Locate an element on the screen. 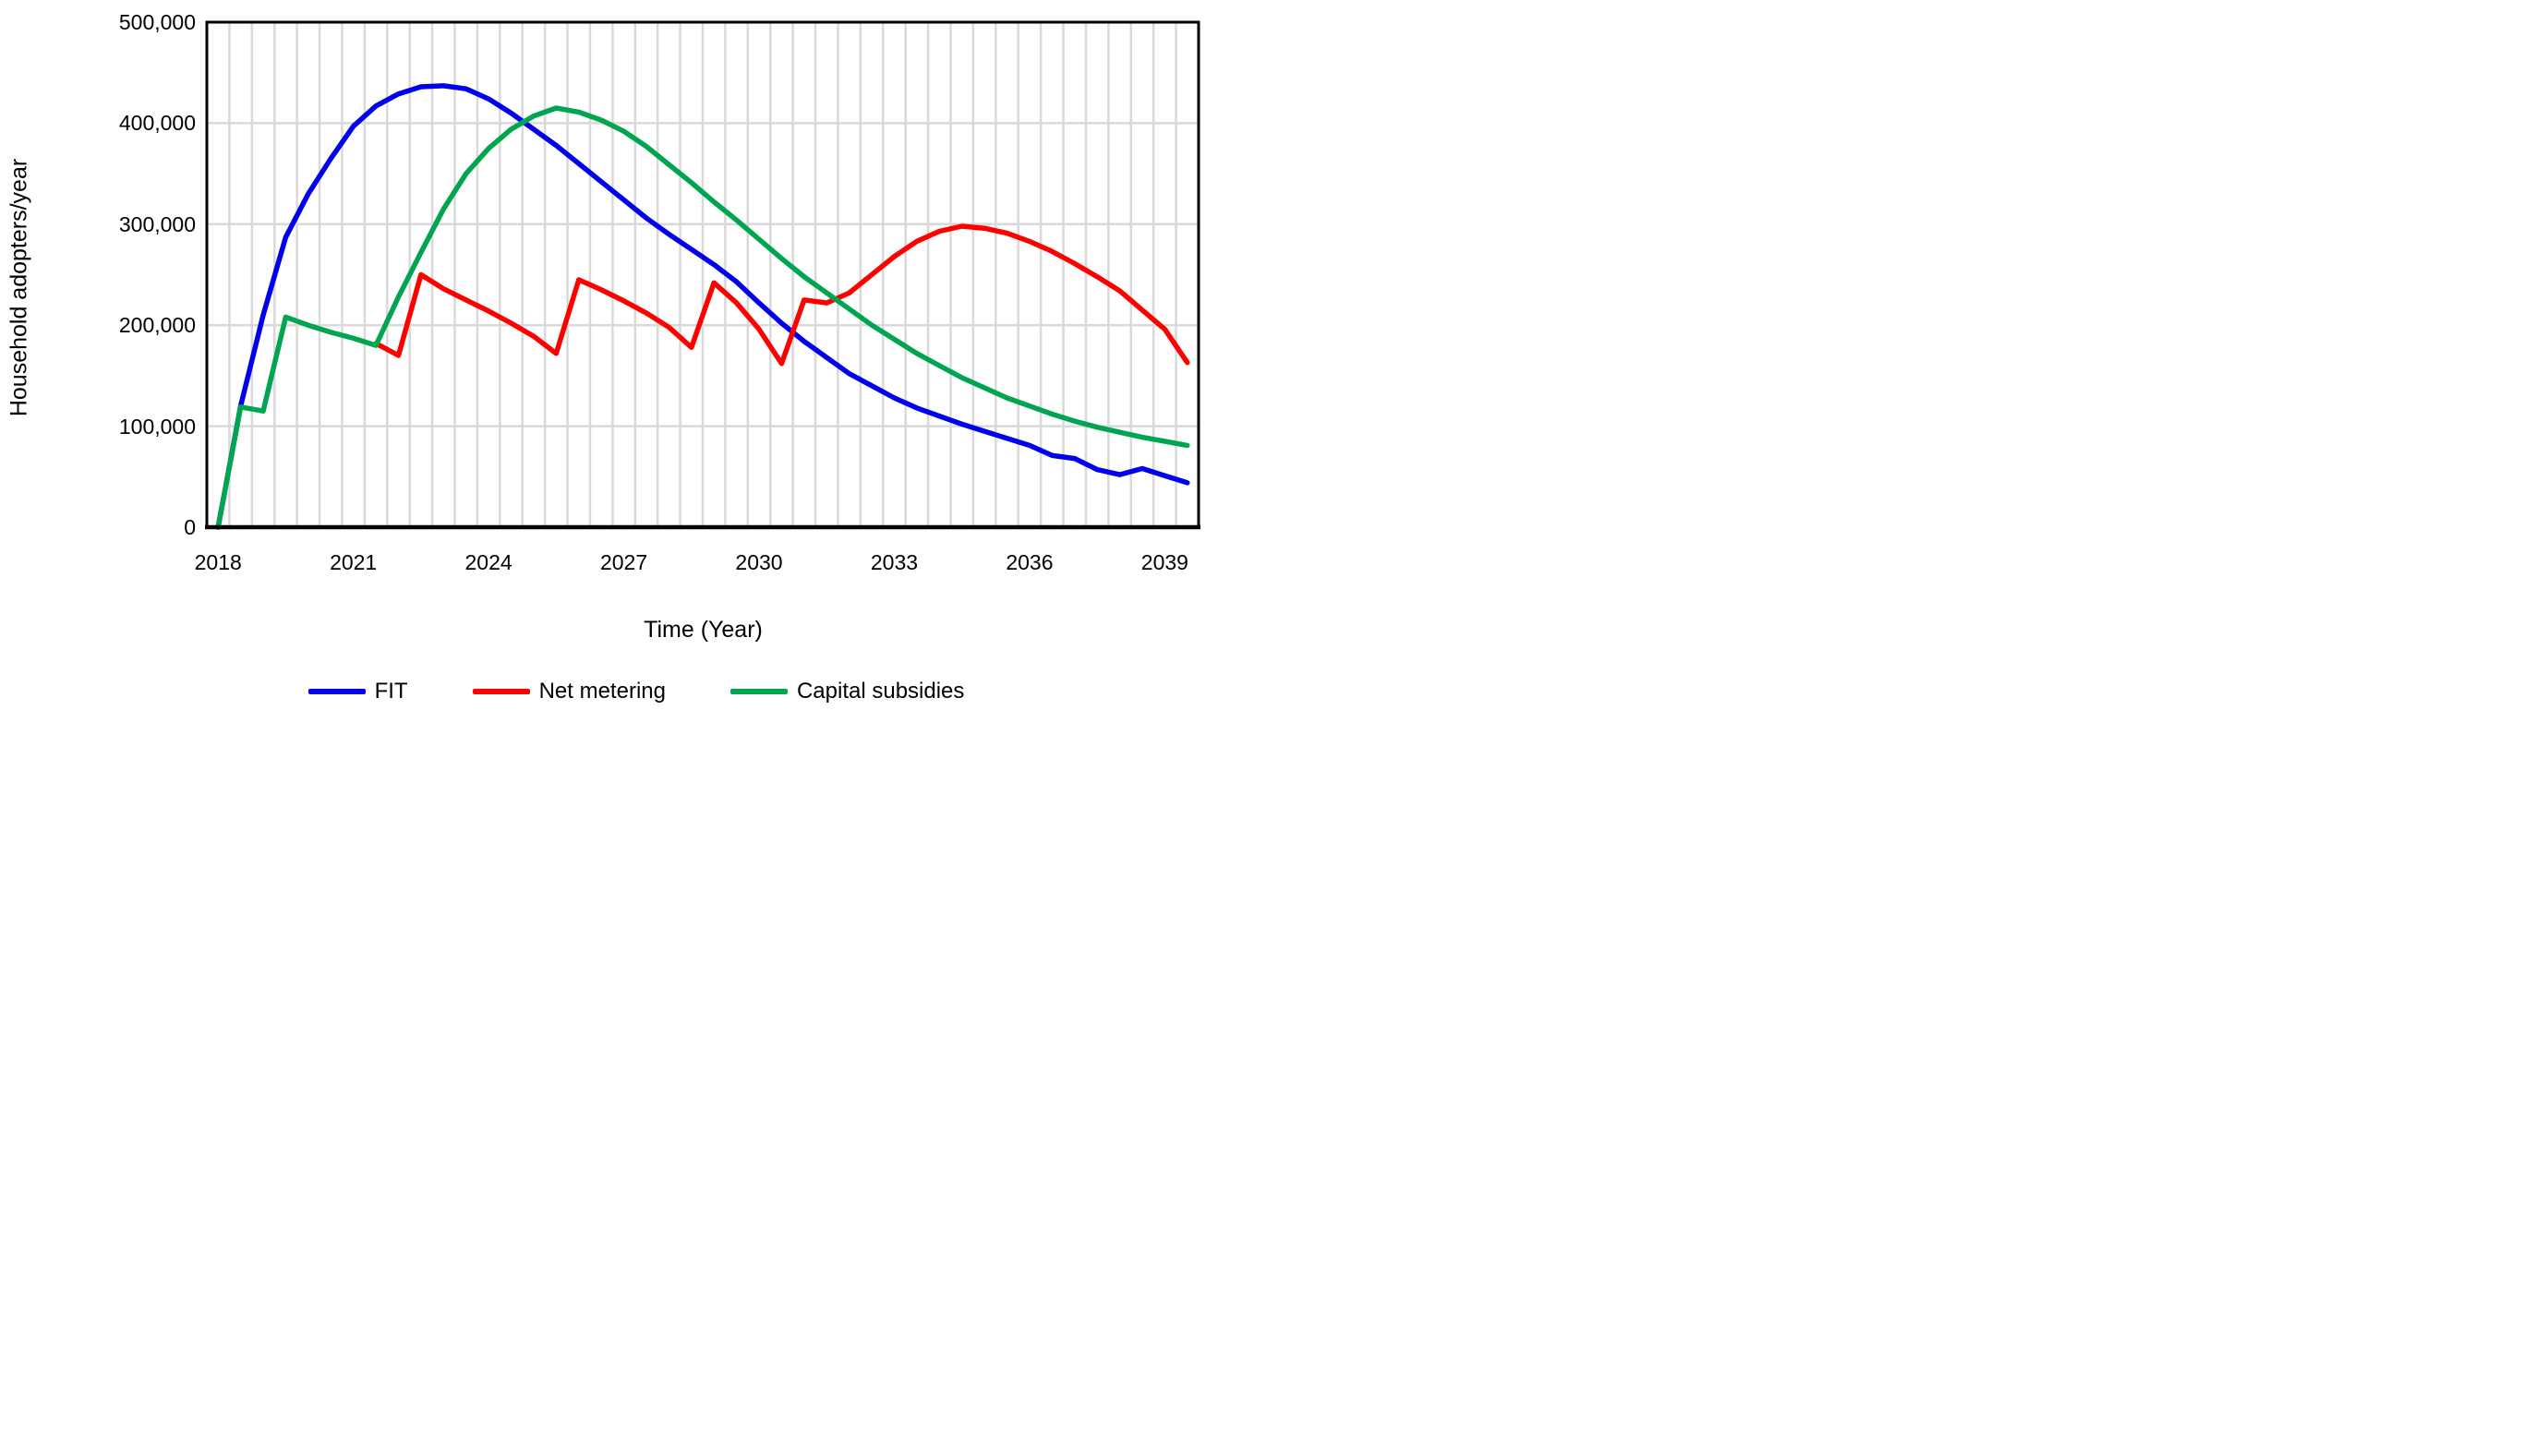 This screenshot has width=2544, height=1456. y-tick-label: 0 is located at coordinates (190, 527).